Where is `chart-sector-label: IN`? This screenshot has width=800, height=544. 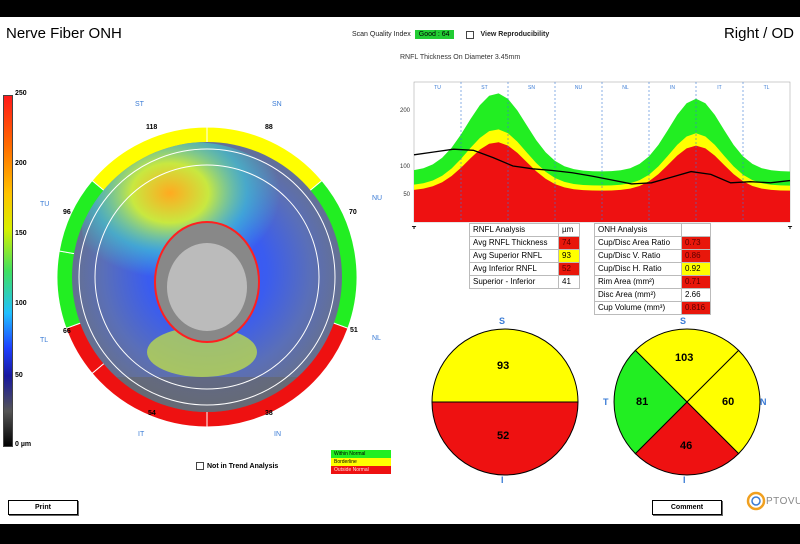
chart-sector-label: IN is located at coordinates (672, 88).